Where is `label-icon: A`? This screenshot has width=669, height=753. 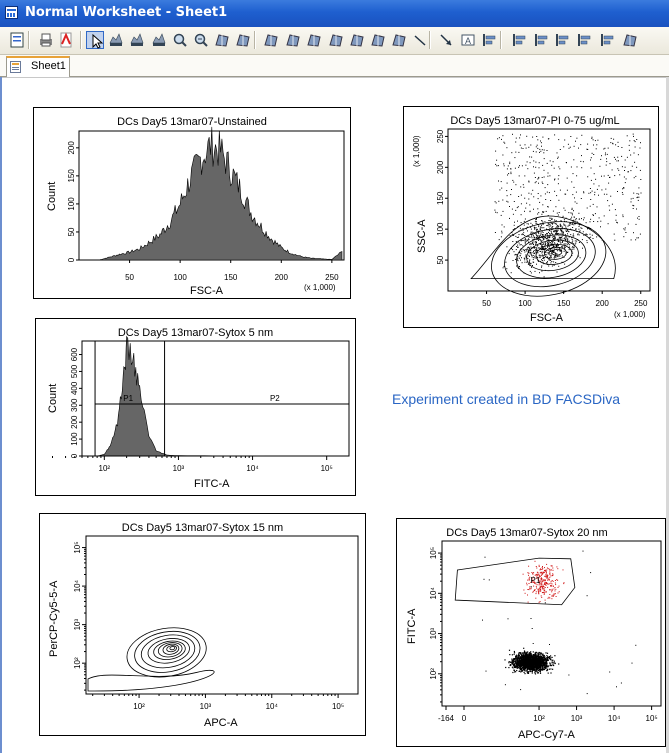
label-icon: A is located at coordinates (468, 40).